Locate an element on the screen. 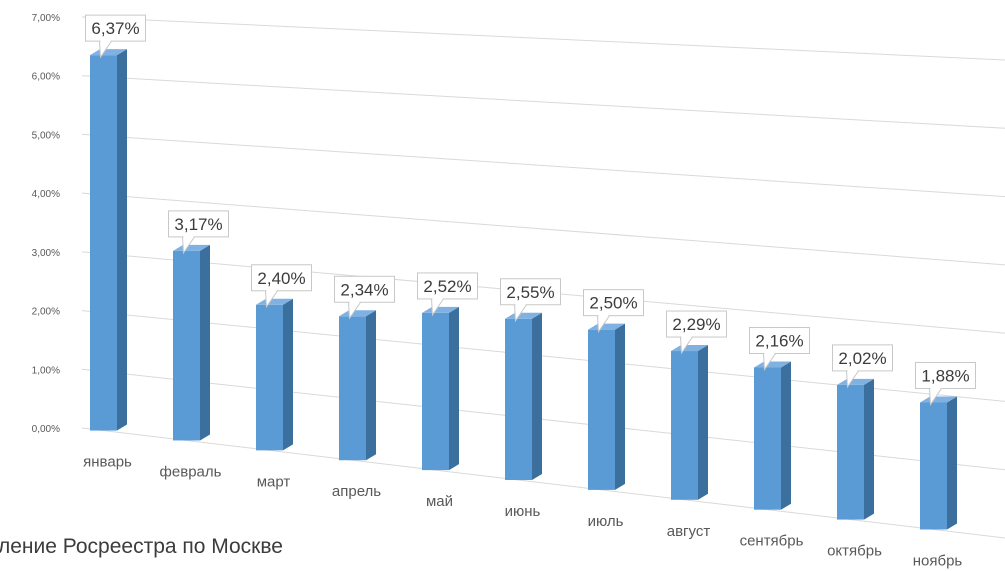  x-tick-label: март is located at coordinates (274, 481).